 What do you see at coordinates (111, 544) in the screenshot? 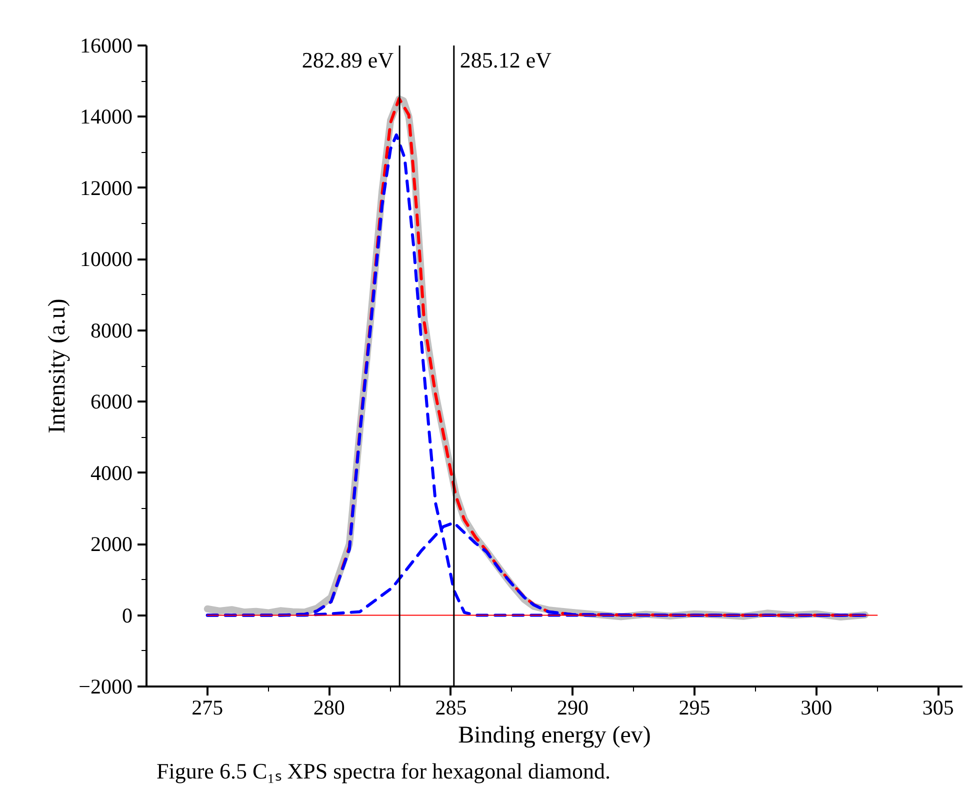
I see `y-tick-label: 2000` at bounding box center [111, 544].